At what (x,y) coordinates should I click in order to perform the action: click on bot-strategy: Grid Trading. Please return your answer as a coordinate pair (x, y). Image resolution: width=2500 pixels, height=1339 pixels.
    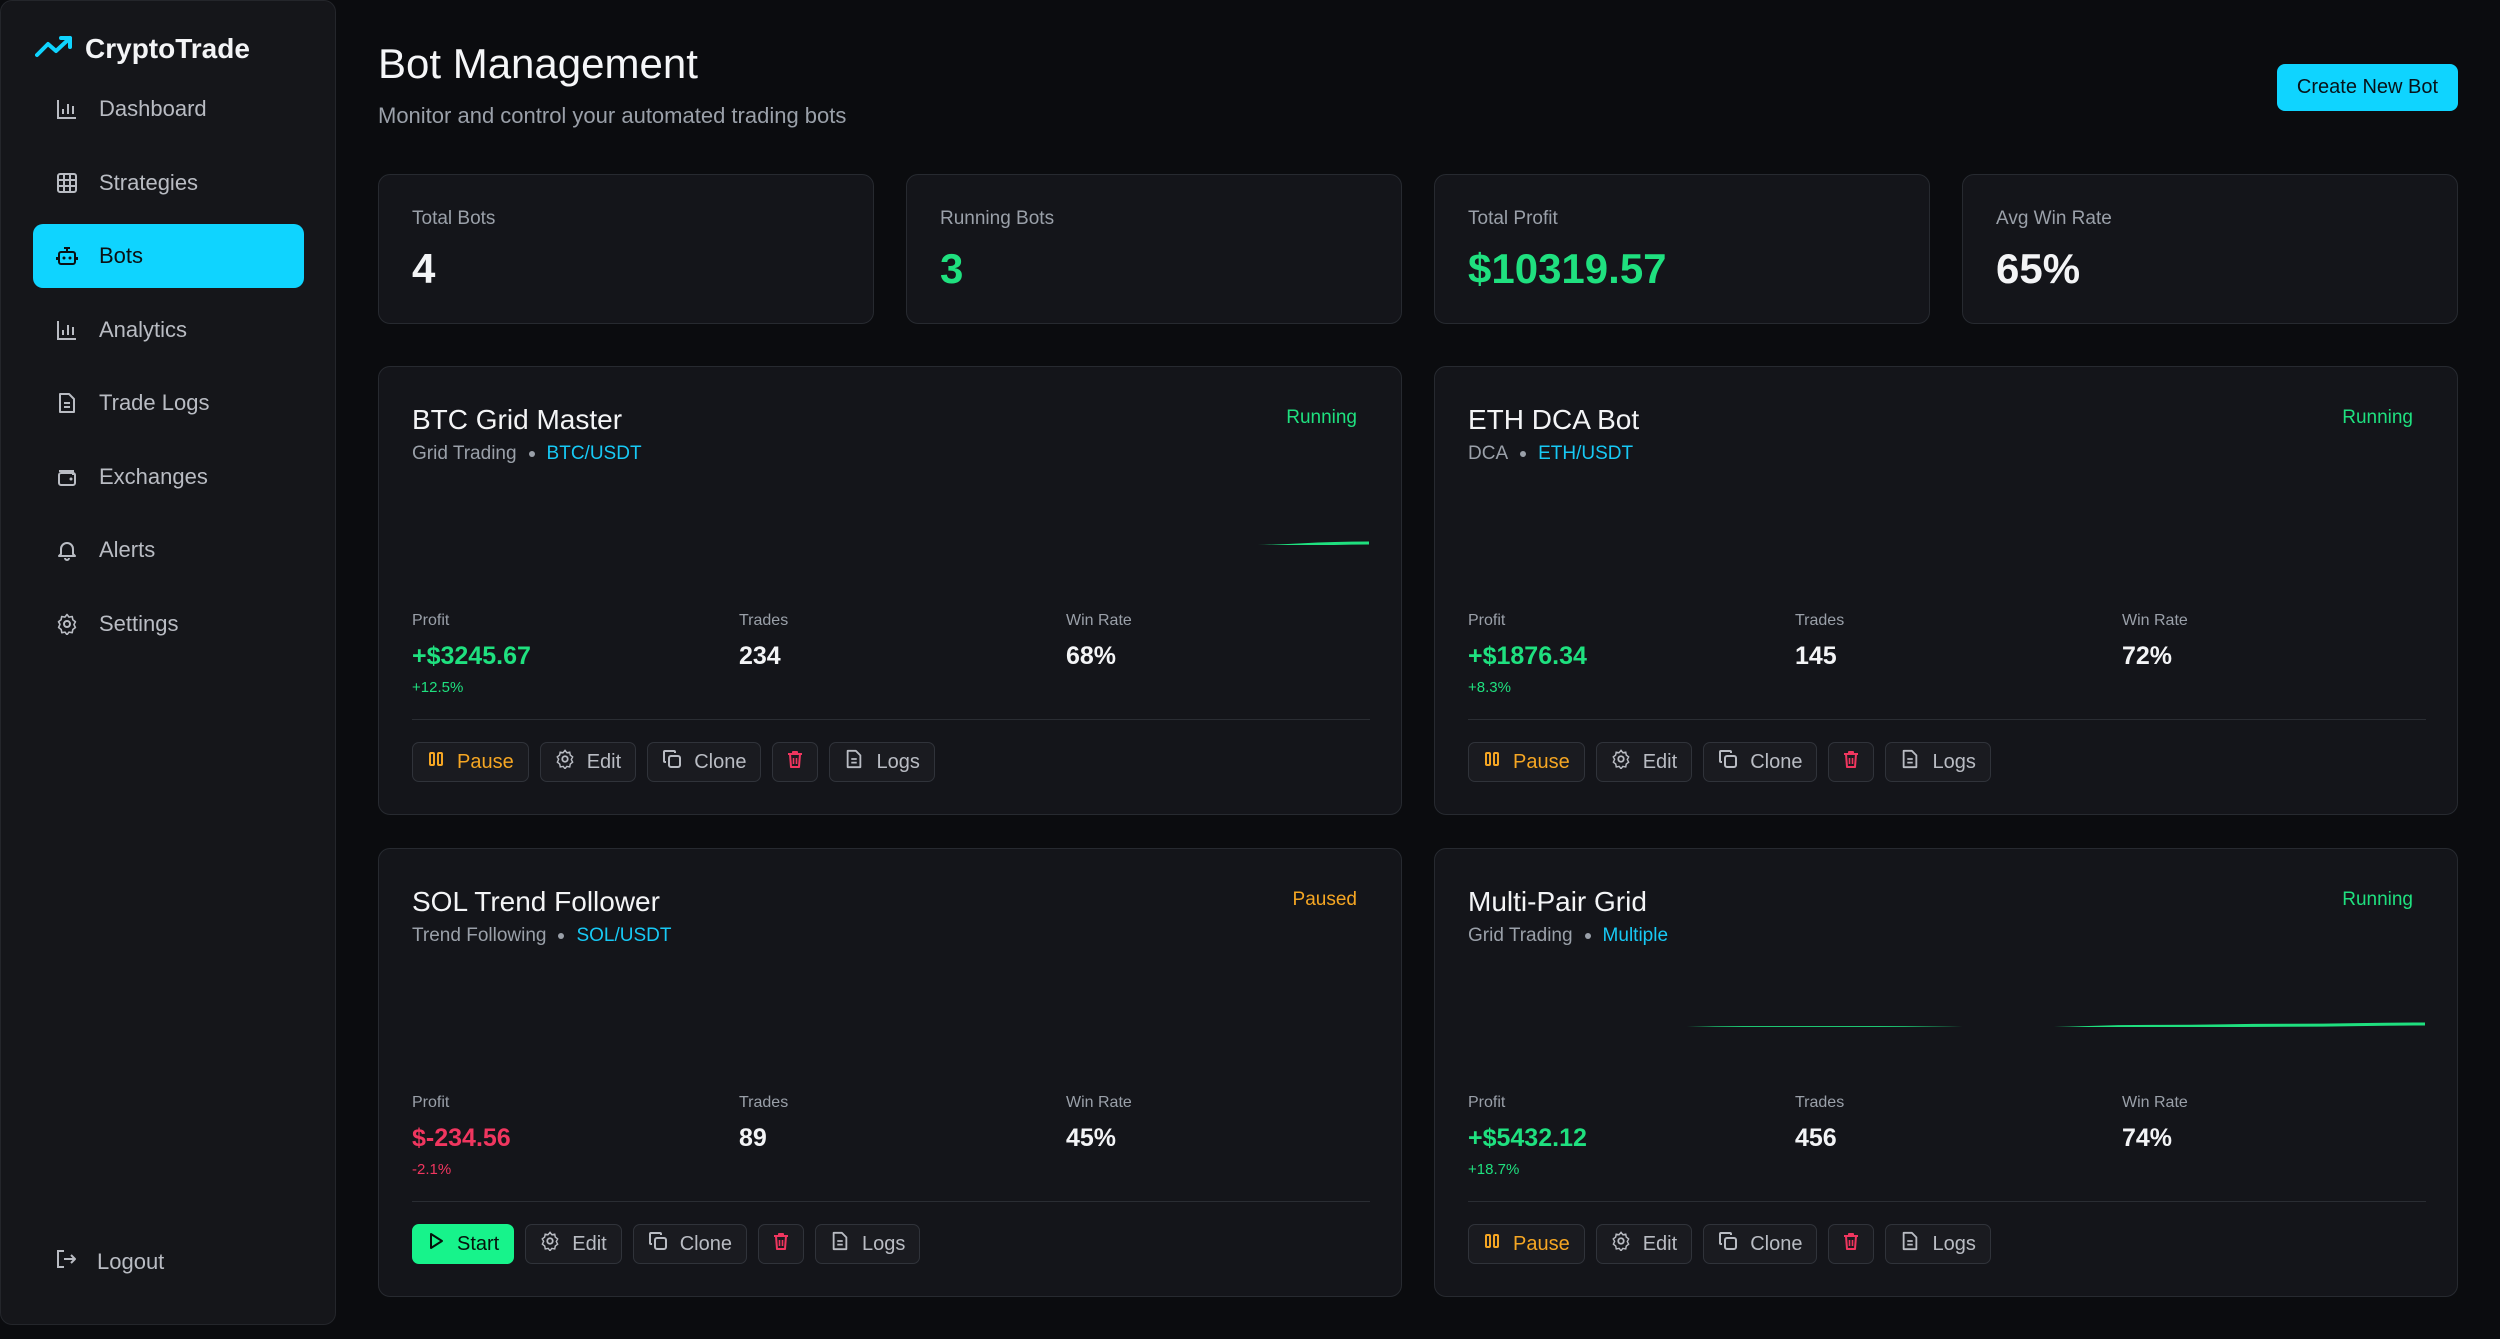
    Looking at the image, I should click on (464, 453).